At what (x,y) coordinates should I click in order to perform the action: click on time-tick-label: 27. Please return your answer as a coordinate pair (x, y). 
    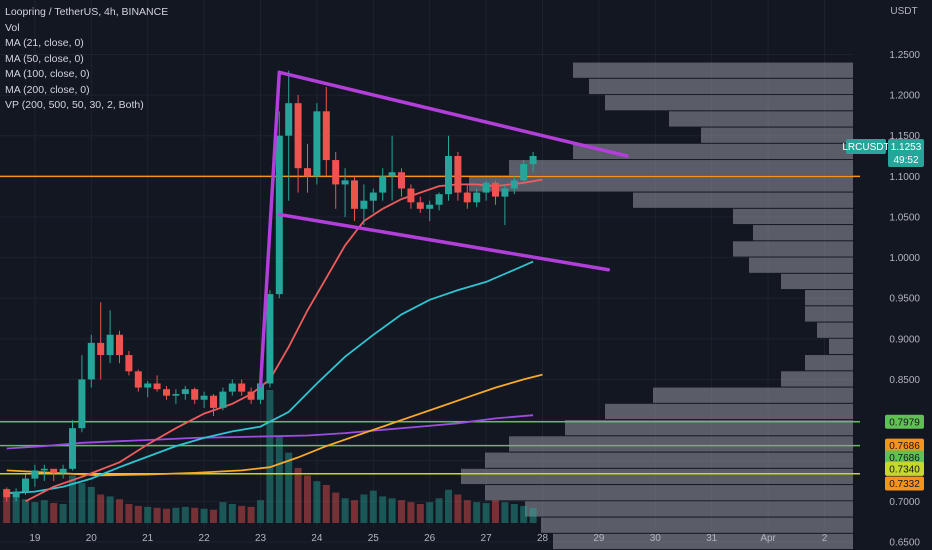
    Looking at the image, I should click on (487, 538).